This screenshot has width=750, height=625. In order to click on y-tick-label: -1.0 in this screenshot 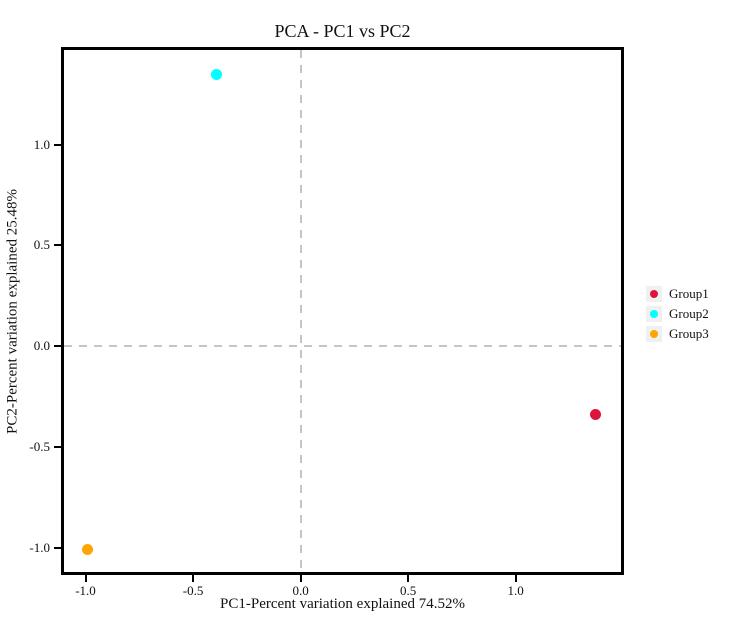, I will do `click(39, 547)`.